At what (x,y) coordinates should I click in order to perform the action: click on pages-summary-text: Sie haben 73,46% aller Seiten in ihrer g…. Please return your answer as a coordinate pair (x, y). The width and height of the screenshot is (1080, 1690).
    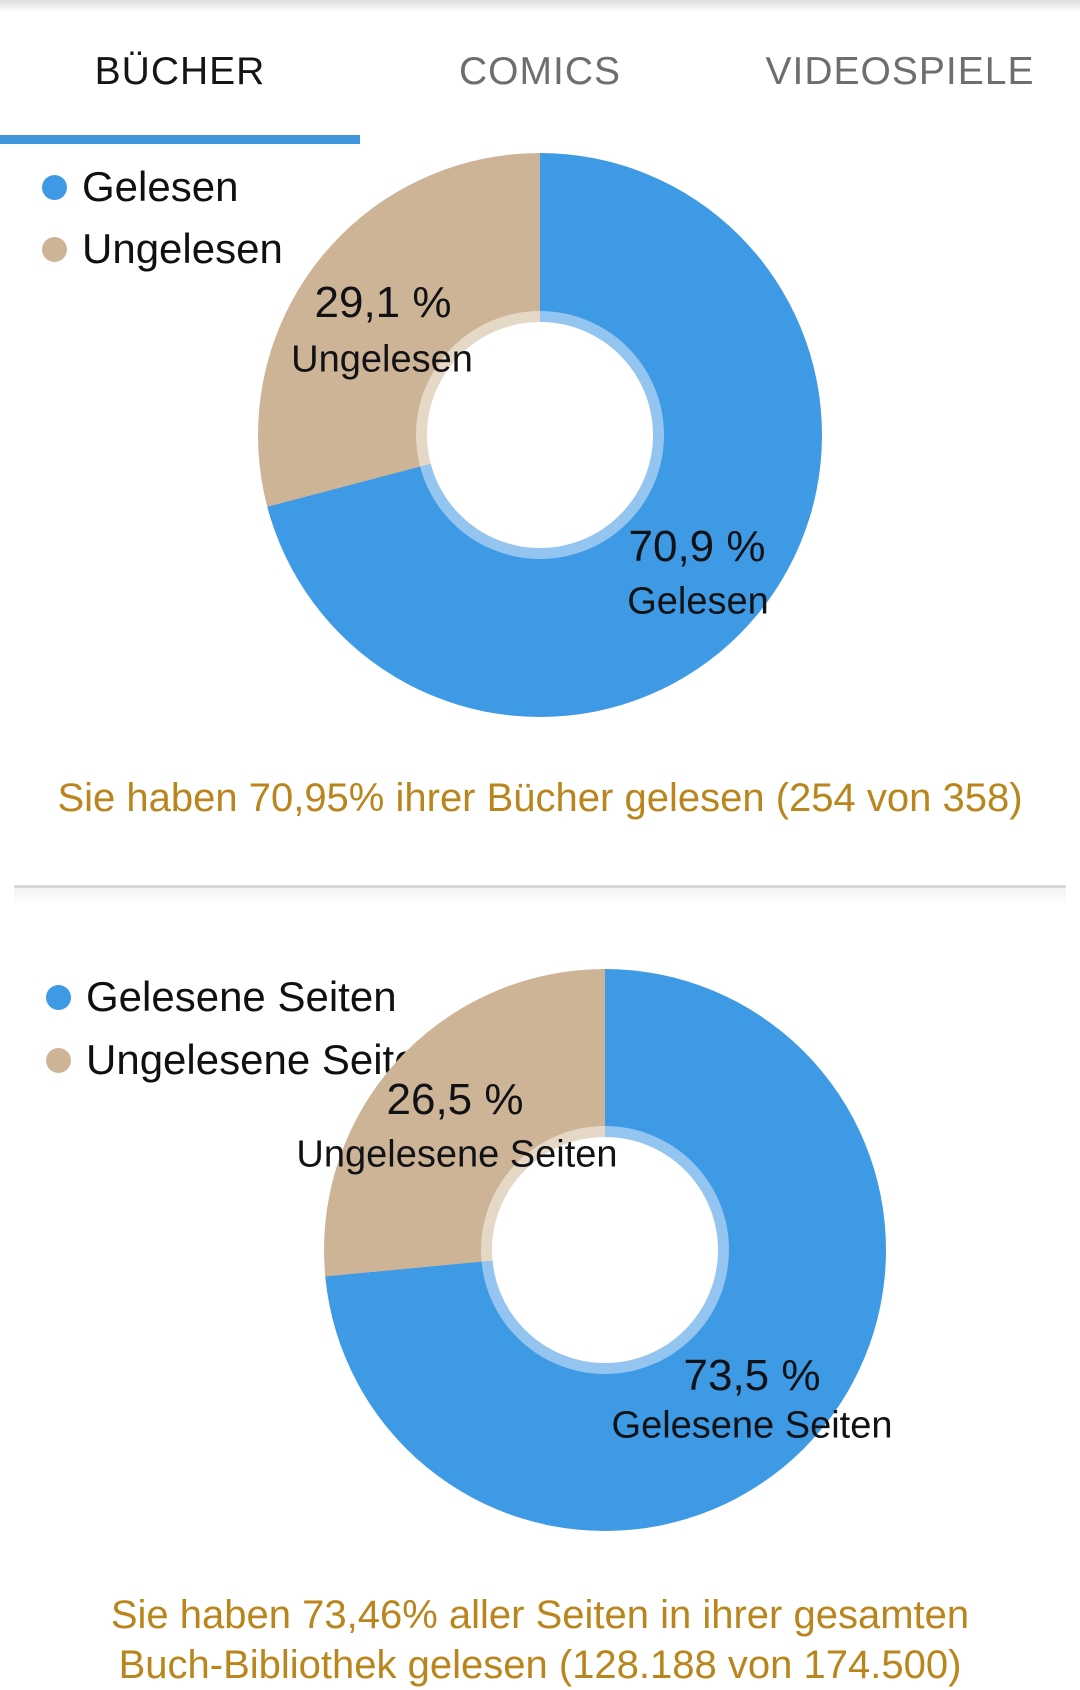
    Looking at the image, I should click on (540, 1640).